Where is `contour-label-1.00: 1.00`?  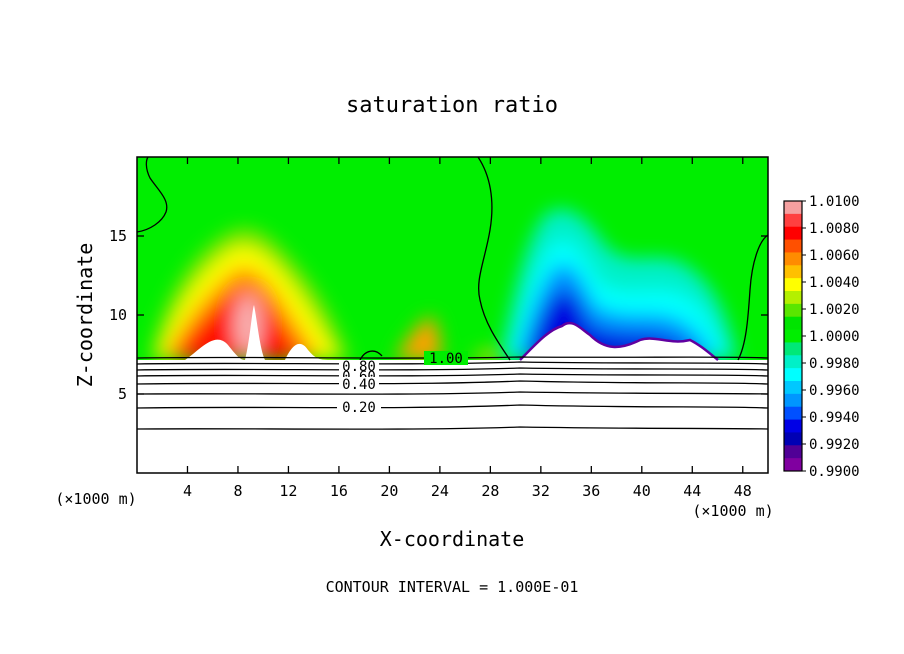
contour-label-1.00: 1.00 is located at coordinates (446, 359).